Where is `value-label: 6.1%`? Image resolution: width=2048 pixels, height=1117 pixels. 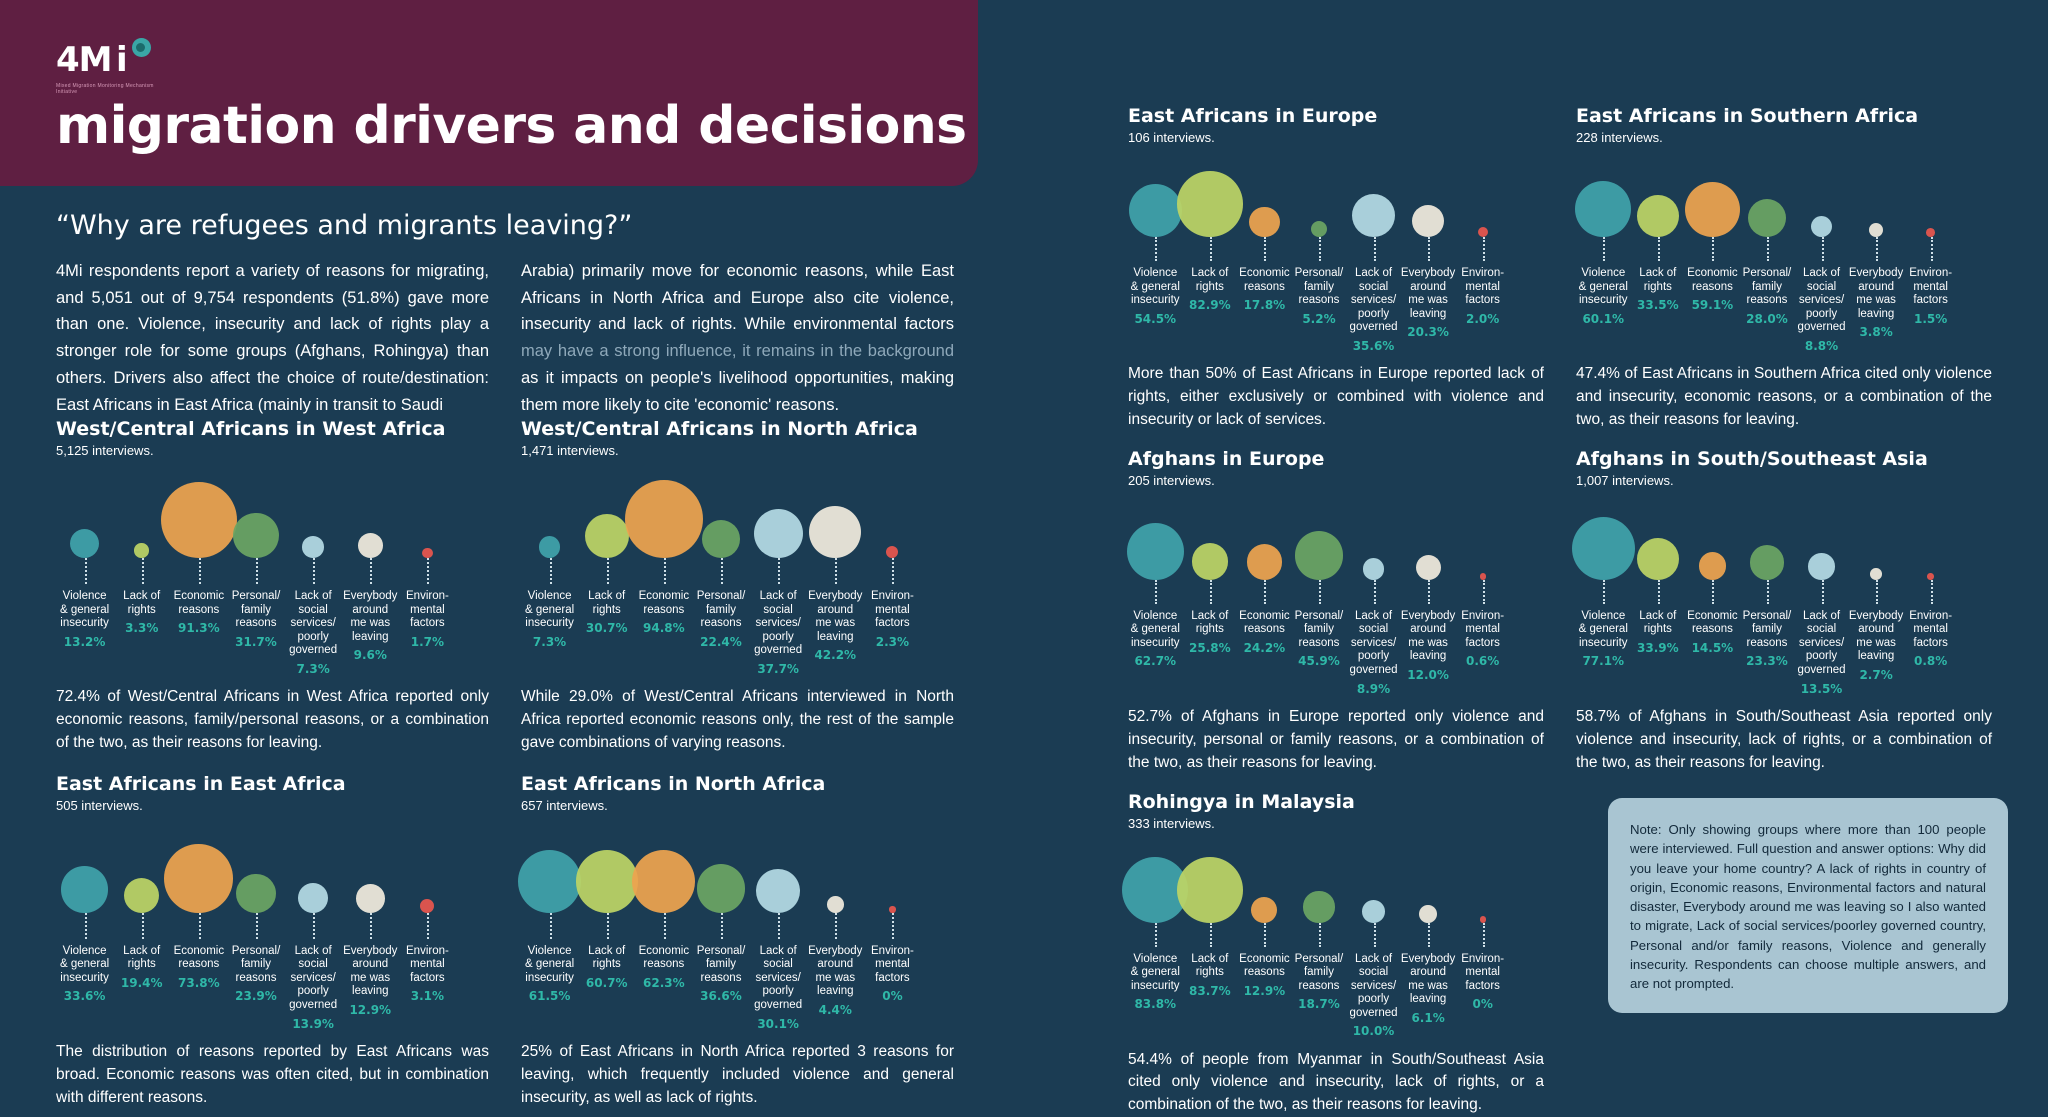 value-label: 6.1% is located at coordinates (1428, 1017).